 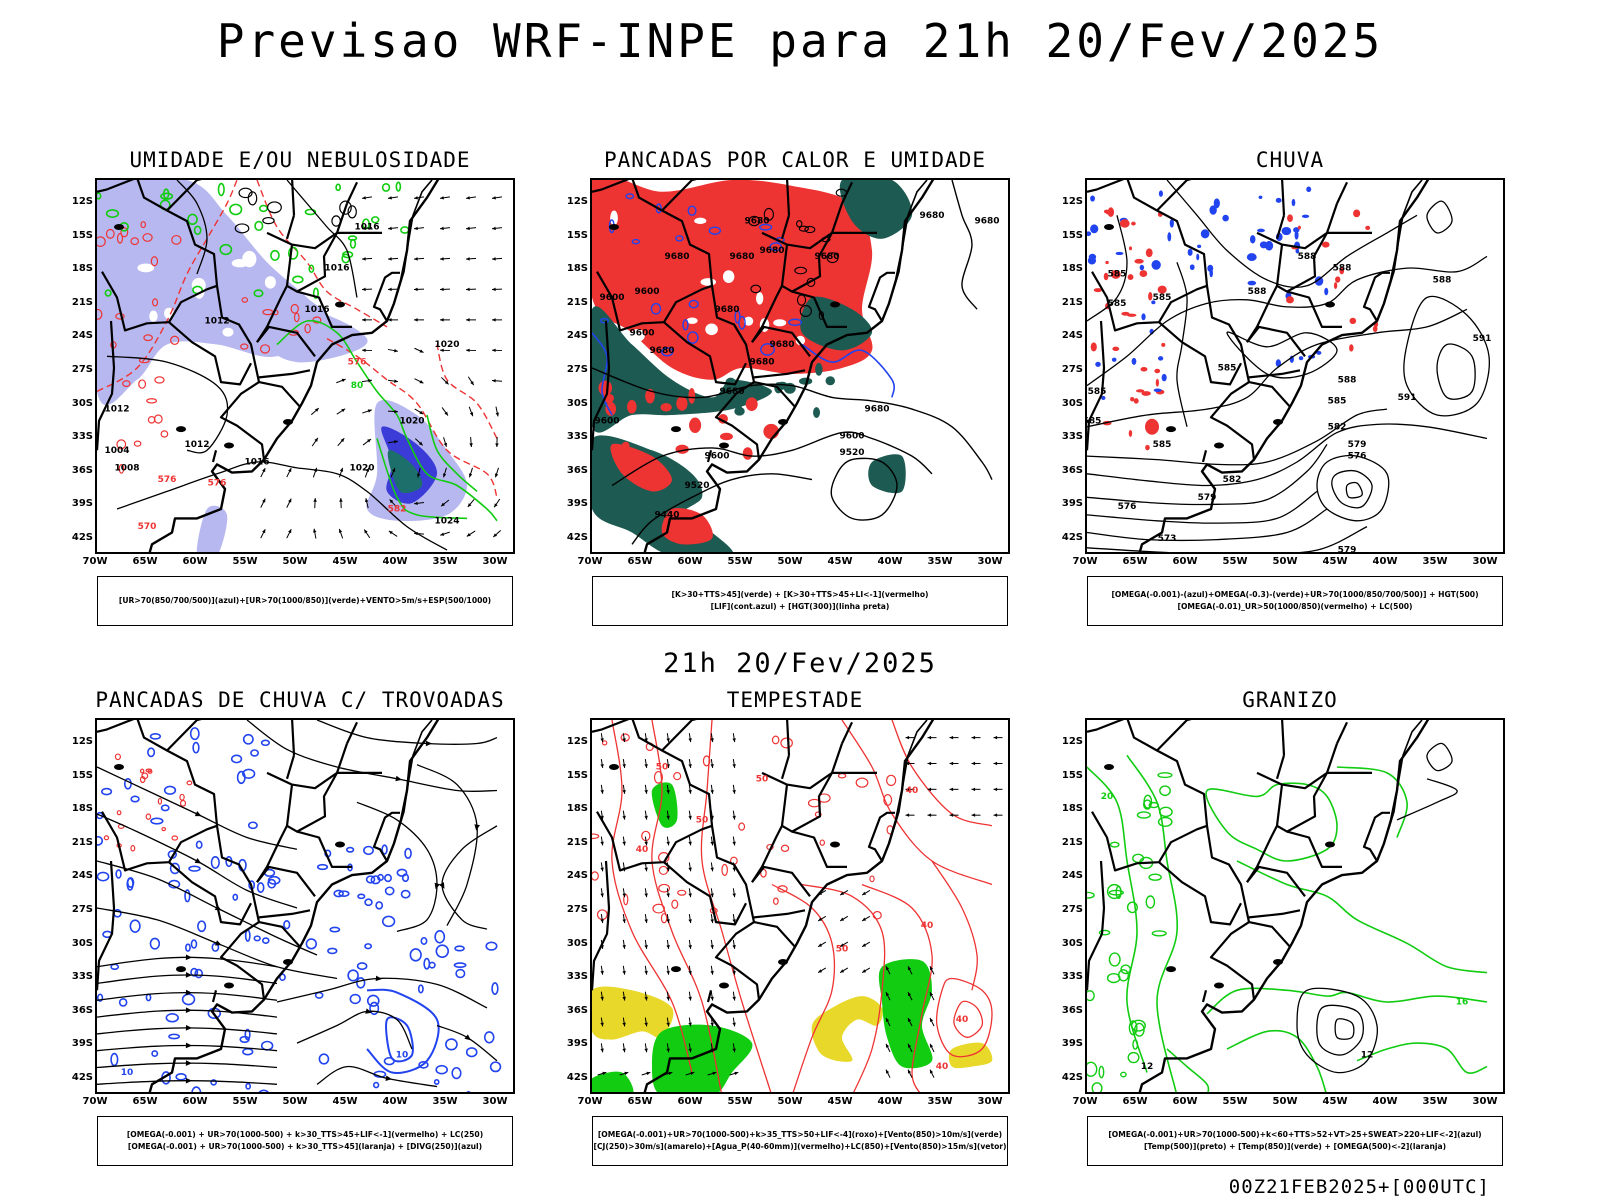 I want to click on longitude-tick-label: 40W, so click(x=1385, y=1101).